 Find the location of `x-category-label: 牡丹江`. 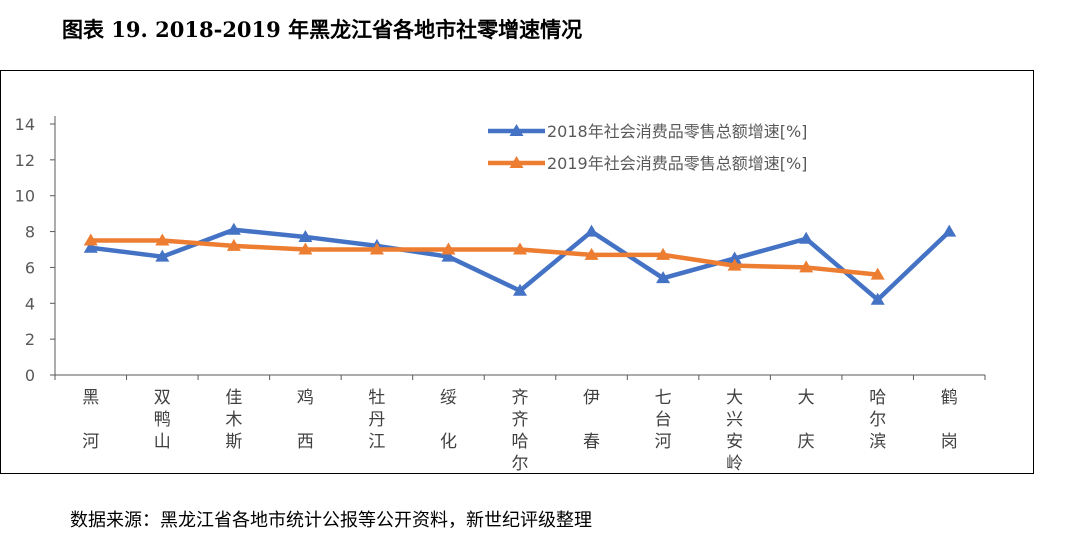

x-category-label: 牡丹江 is located at coordinates (376, 420).